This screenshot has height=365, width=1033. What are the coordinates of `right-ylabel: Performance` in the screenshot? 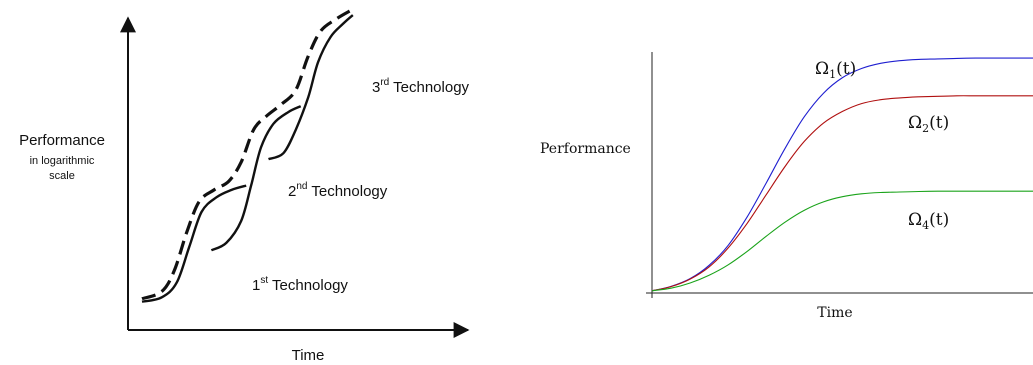 It's located at (585, 149).